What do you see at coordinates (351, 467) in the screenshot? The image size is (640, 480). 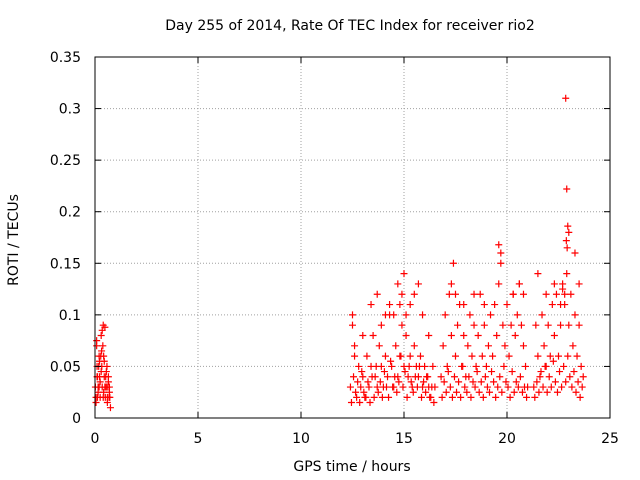 I see `x-axis-label: GPS time / hours` at bounding box center [351, 467].